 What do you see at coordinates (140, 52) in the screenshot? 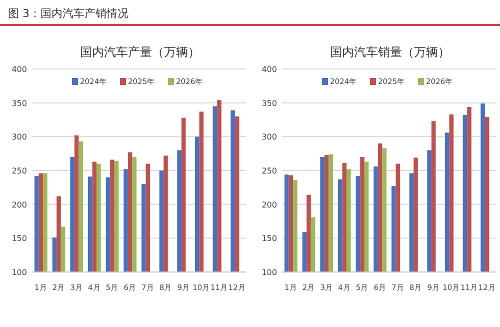
I see `chart-title: 国内汽车产量（万辆）` at bounding box center [140, 52].